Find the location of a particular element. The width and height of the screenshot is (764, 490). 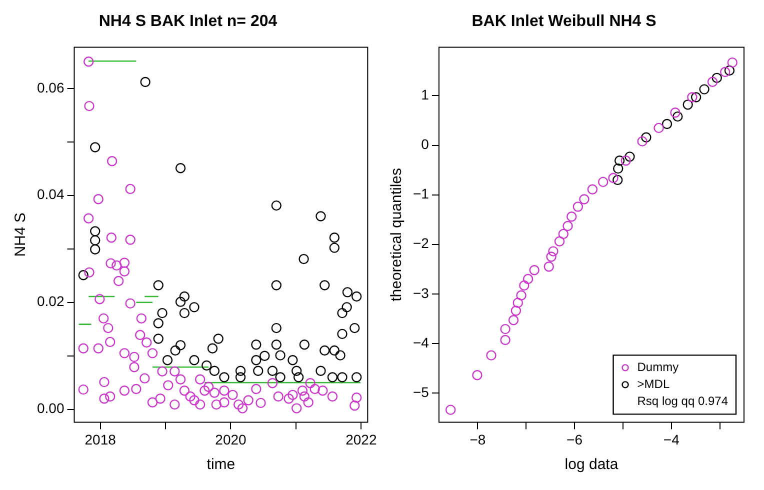

legend-label: Dummy is located at coordinates (658, 367).